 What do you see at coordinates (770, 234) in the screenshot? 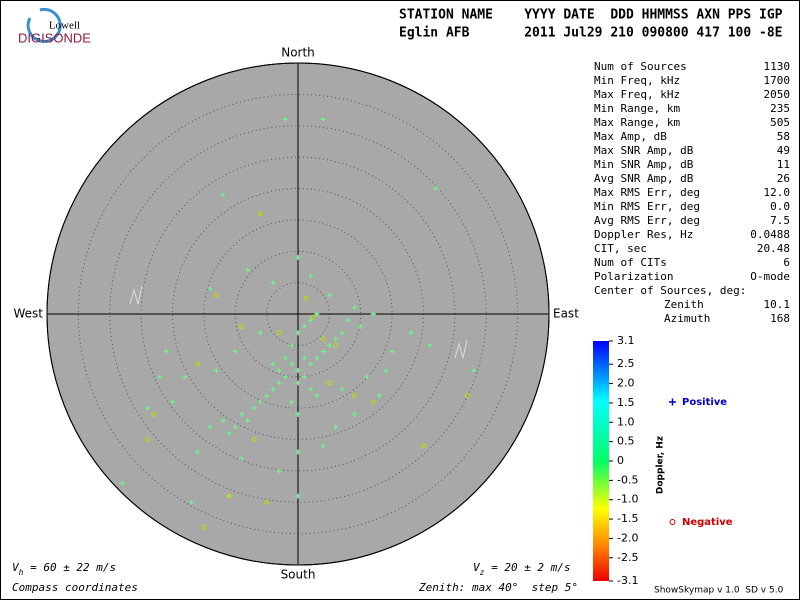
I see `stat-value: 0.0488` at bounding box center [770, 234].